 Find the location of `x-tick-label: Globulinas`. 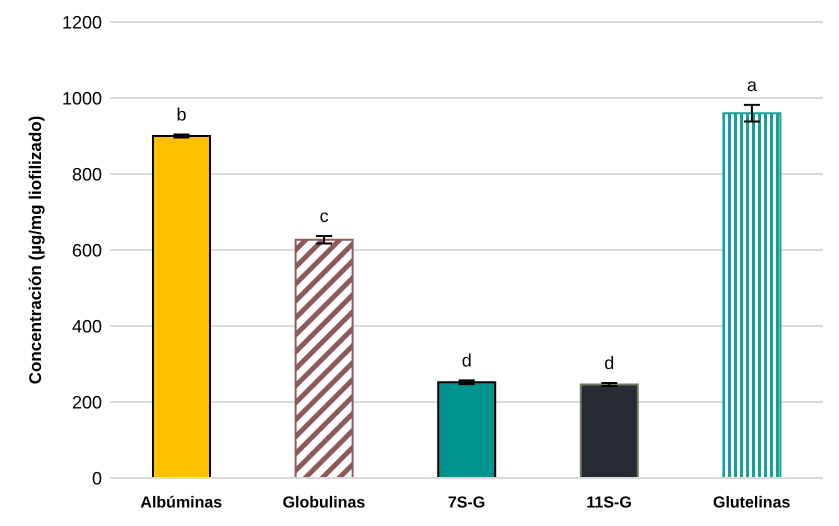

x-tick-label: Globulinas is located at coordinates (324, 503).